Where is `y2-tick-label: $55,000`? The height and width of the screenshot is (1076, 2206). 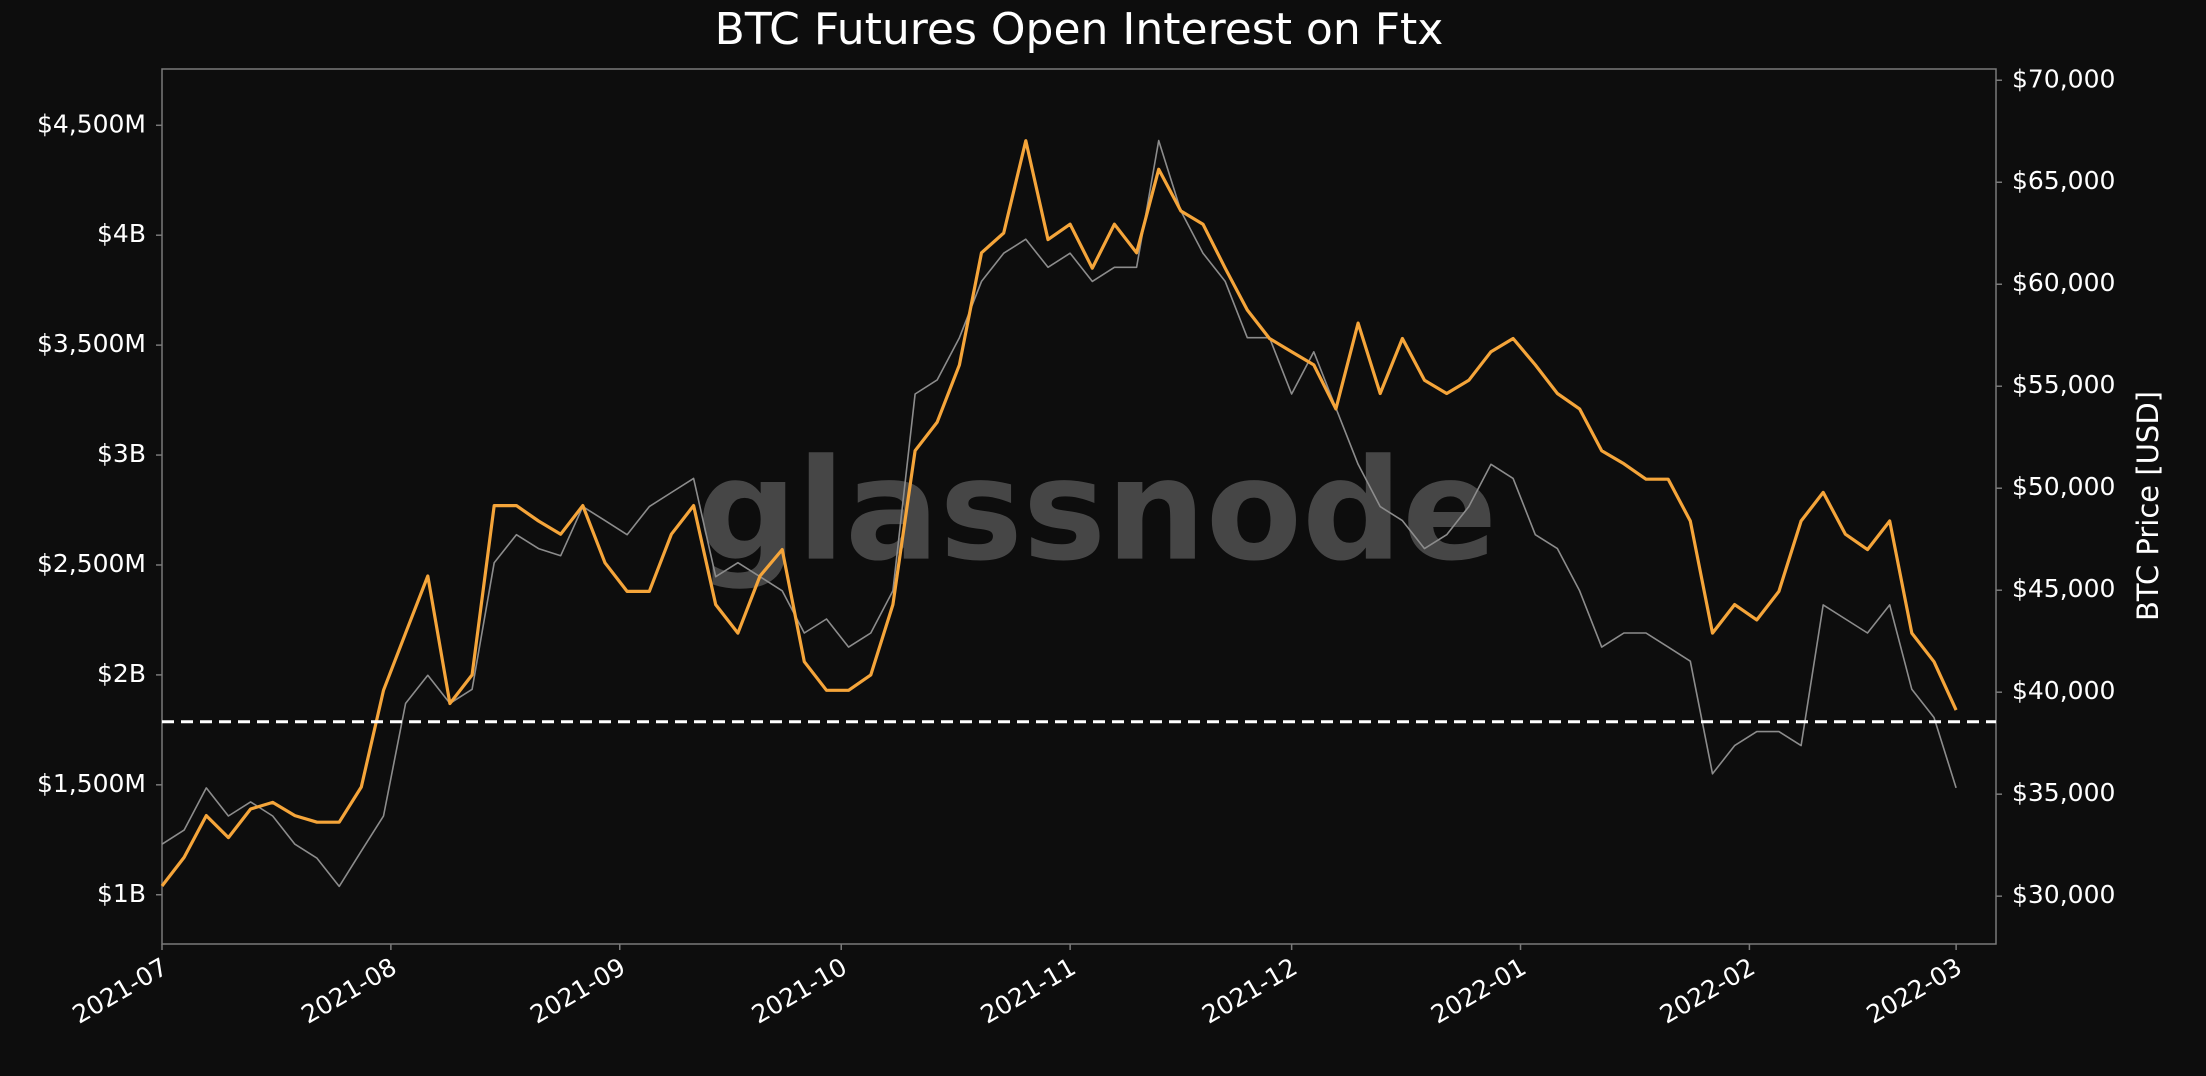 y2-tick-label: $55,000 is located at coordinates (2063, 384).